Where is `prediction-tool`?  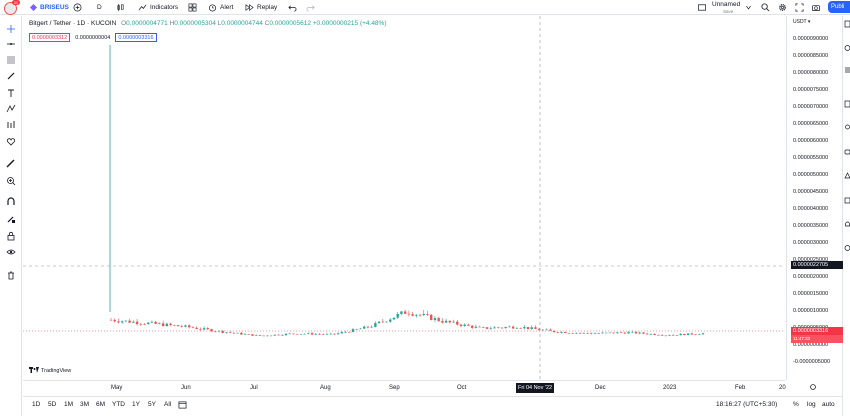 prediction-tool is located at coordinates (11, 126).